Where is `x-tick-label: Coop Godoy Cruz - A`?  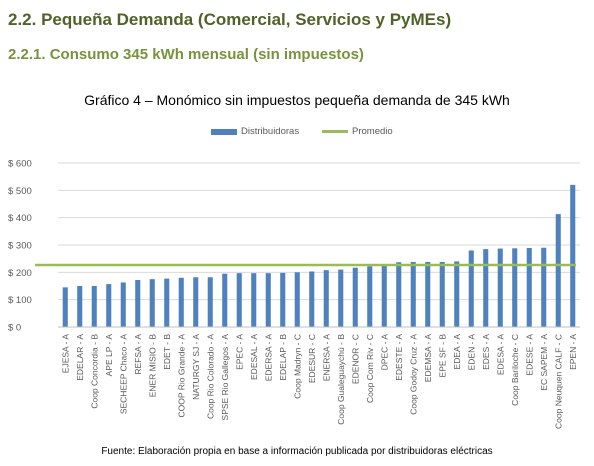
x-tick-label: Coop Godoy Cruz - A is located at coordinates (413, 374).